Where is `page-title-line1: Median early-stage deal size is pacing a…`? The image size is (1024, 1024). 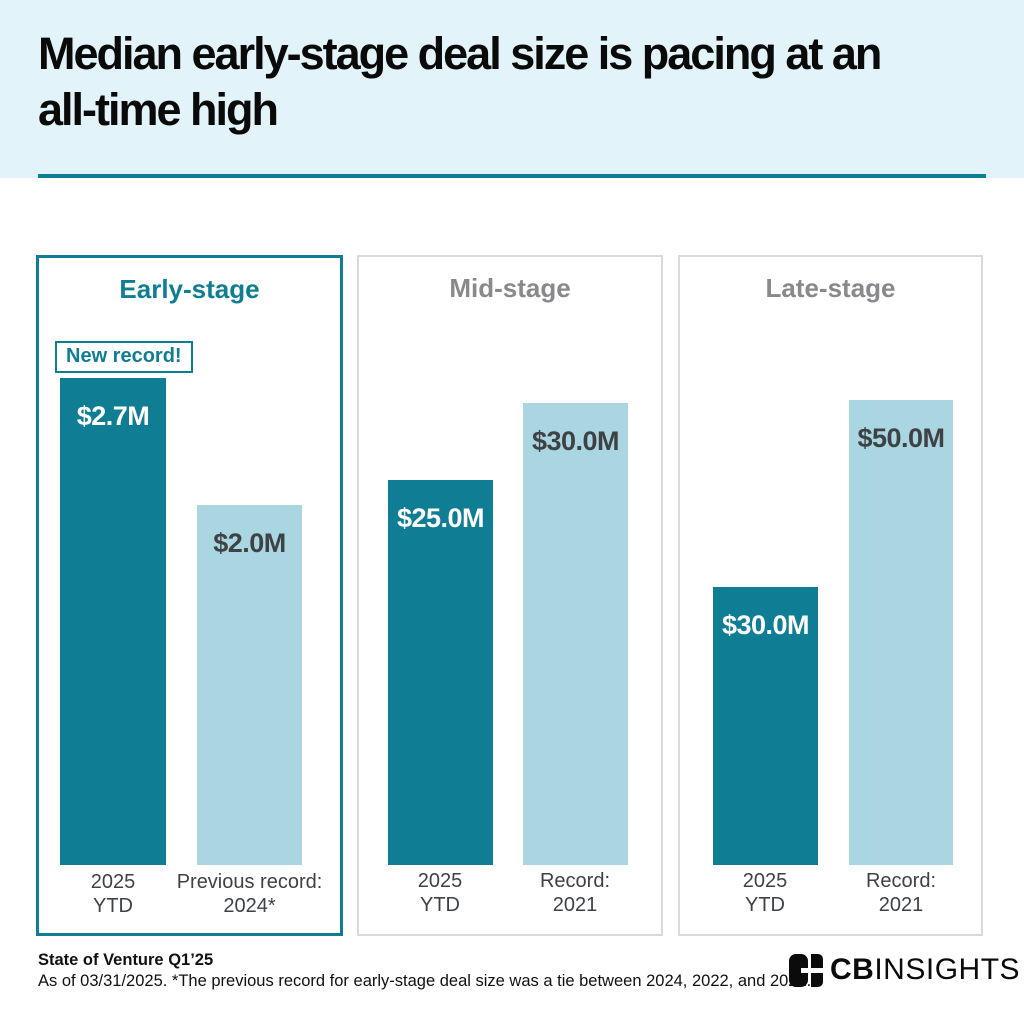 page-title-line1: Median early-stage deal size is pacing a… is located at coordinates (460, 53).